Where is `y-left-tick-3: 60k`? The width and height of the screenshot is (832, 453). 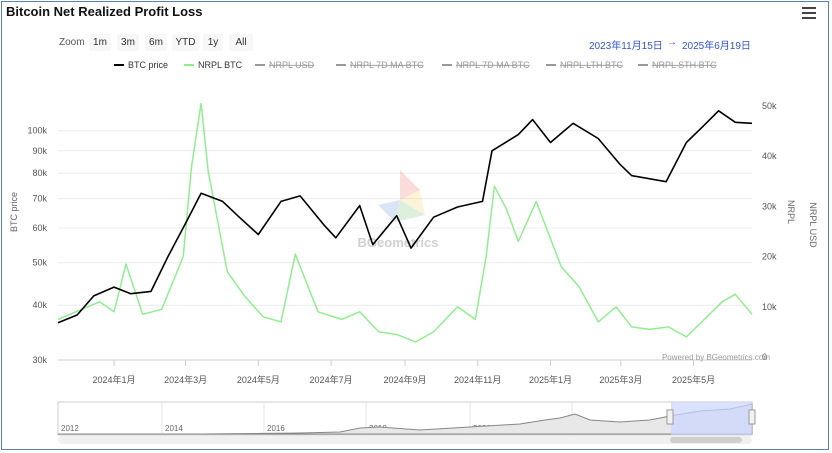
y-left-tick-3: 60k is located at coordinates (39, 228).